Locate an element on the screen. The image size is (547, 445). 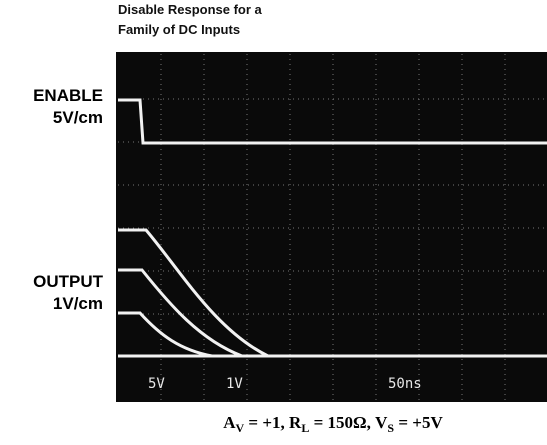
caption-part: A is located at coordinates (229, 422).